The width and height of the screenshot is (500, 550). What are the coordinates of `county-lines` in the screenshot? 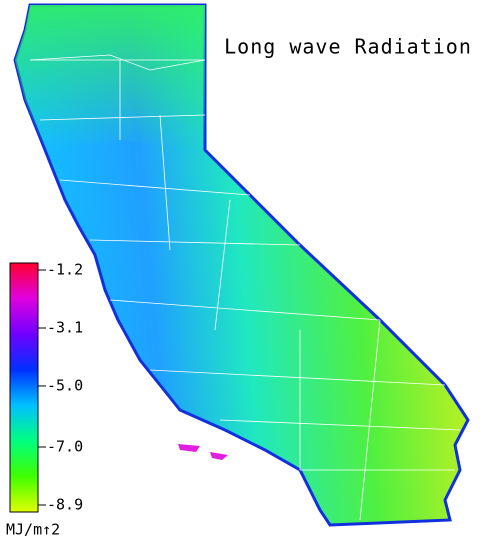 It's located at (117, 62).